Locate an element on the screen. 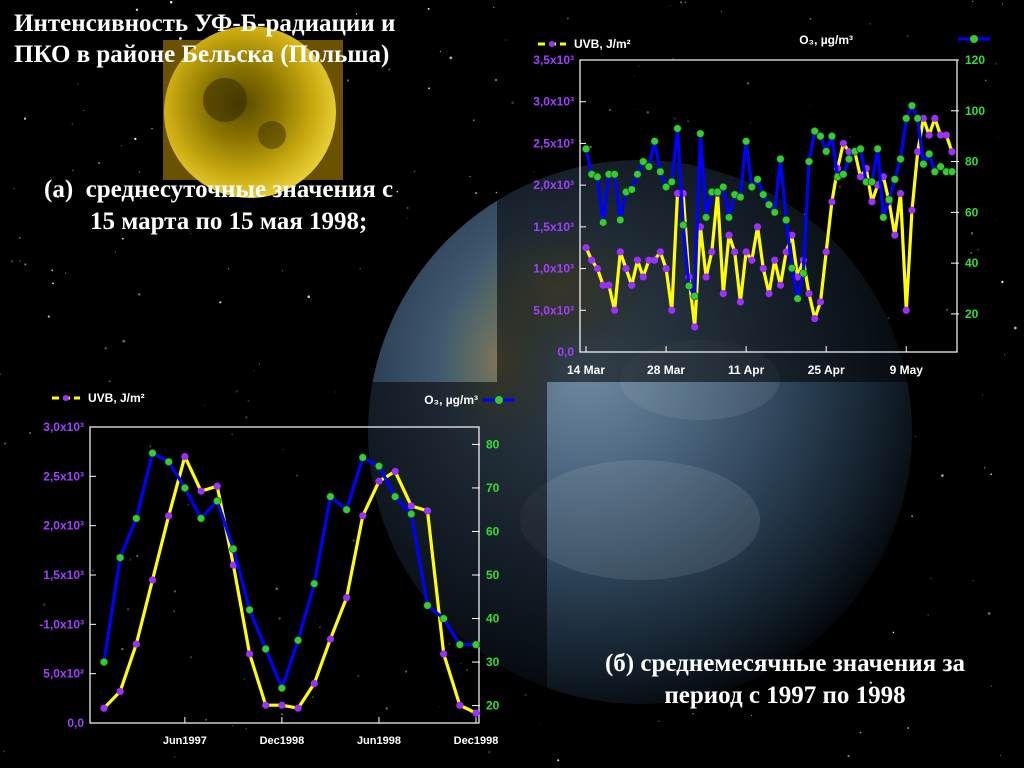  daily-y-left-tick-label: 0,0 is located at coordinates (565, 352).